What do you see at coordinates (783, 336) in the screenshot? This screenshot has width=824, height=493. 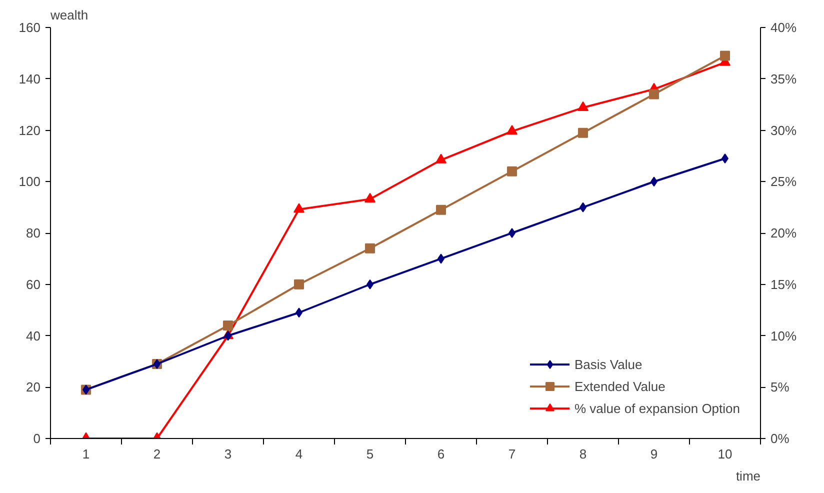 I see `y2-tick-label: 10%` at bounding box center [783, 336].